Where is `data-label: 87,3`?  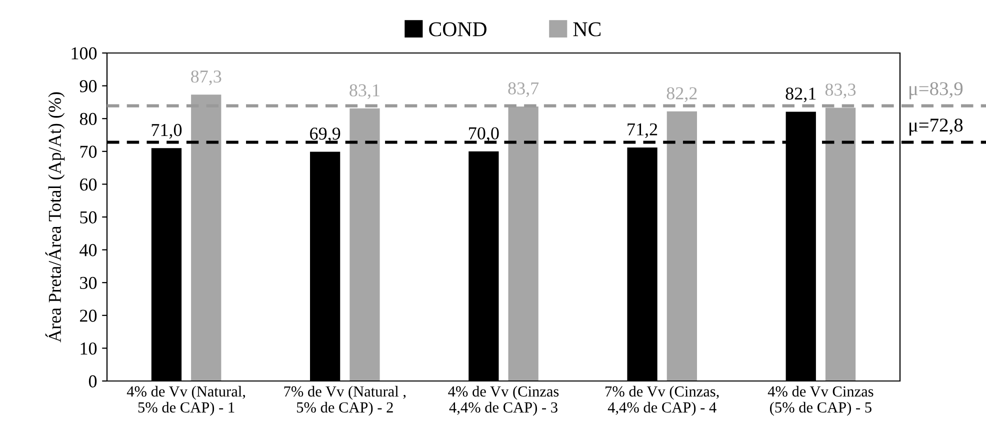
data-label: 87,3 is located at coordinates (206, 78).